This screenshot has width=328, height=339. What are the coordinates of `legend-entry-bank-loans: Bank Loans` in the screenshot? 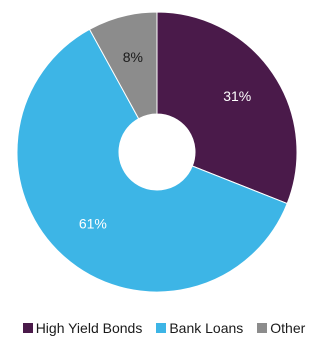 It's located at (199, 328).